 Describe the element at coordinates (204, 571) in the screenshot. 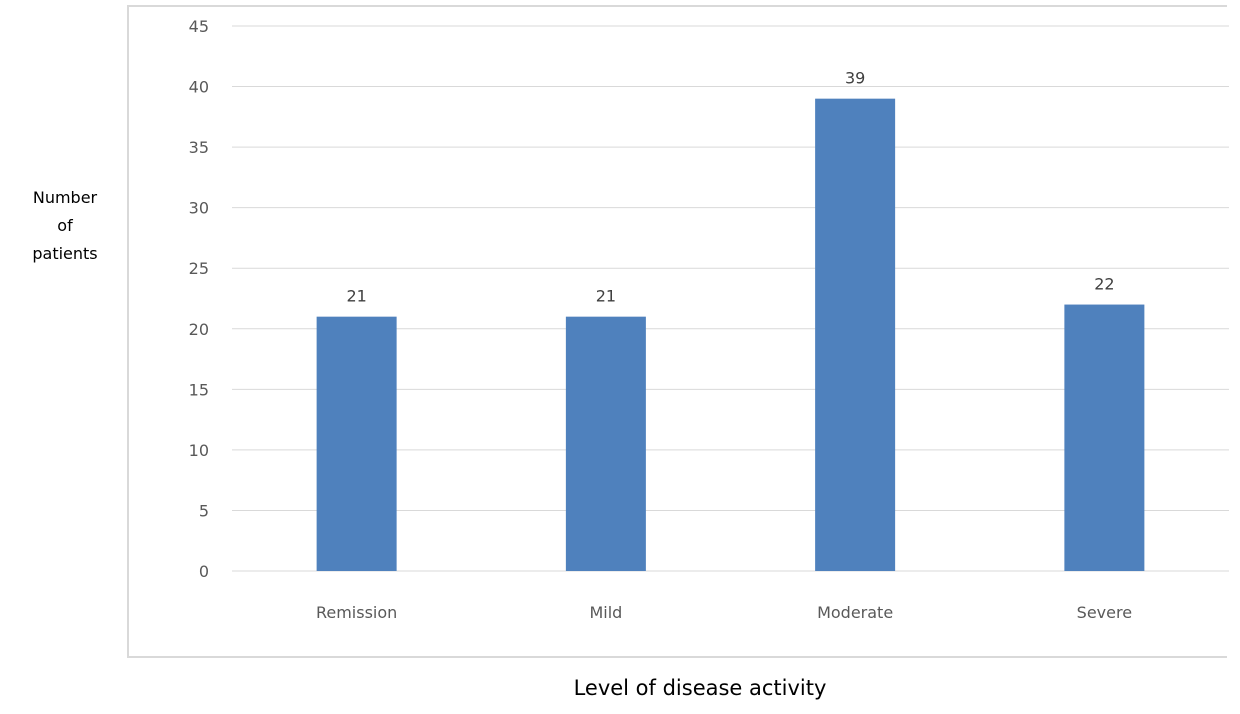

I see `y-tick-label: 0` at that location.